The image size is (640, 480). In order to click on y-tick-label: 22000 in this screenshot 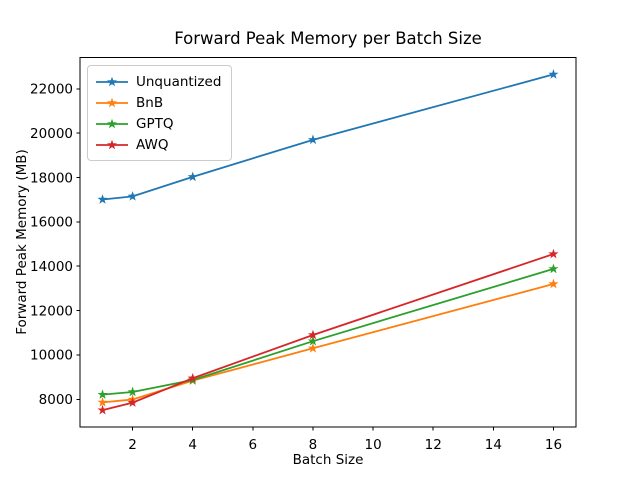, I will do `click(51, 90)`.